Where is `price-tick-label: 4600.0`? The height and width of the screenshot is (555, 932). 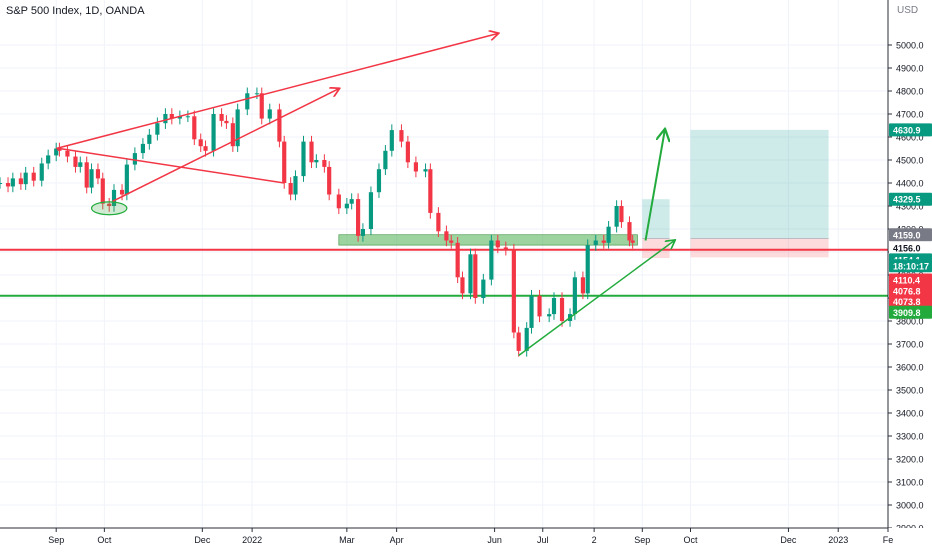 price-tick-label: 4600.0 is located at coordinates (910, 138).